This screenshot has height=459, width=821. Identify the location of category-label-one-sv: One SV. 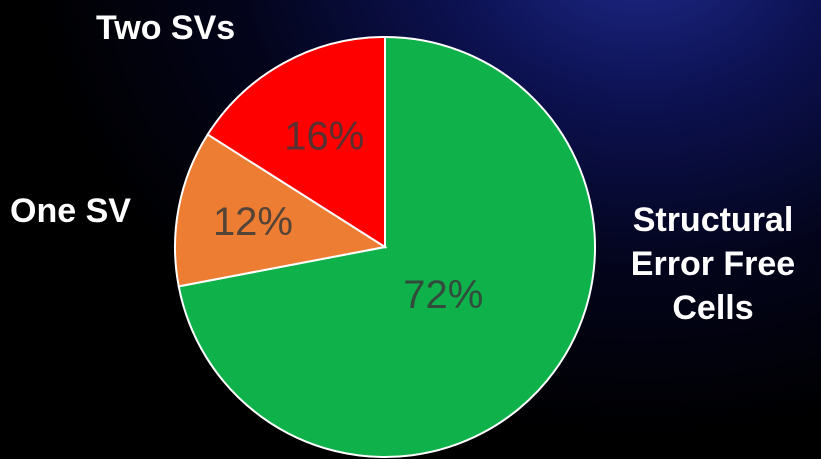
(70, 211).